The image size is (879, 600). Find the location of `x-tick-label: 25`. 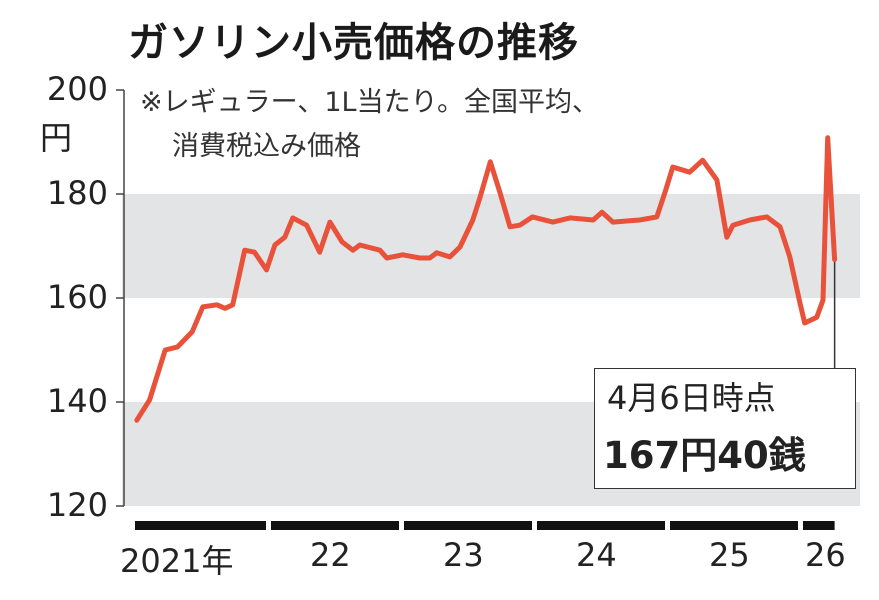

x-tick-label: 25 is located at coordinates (729, 555).